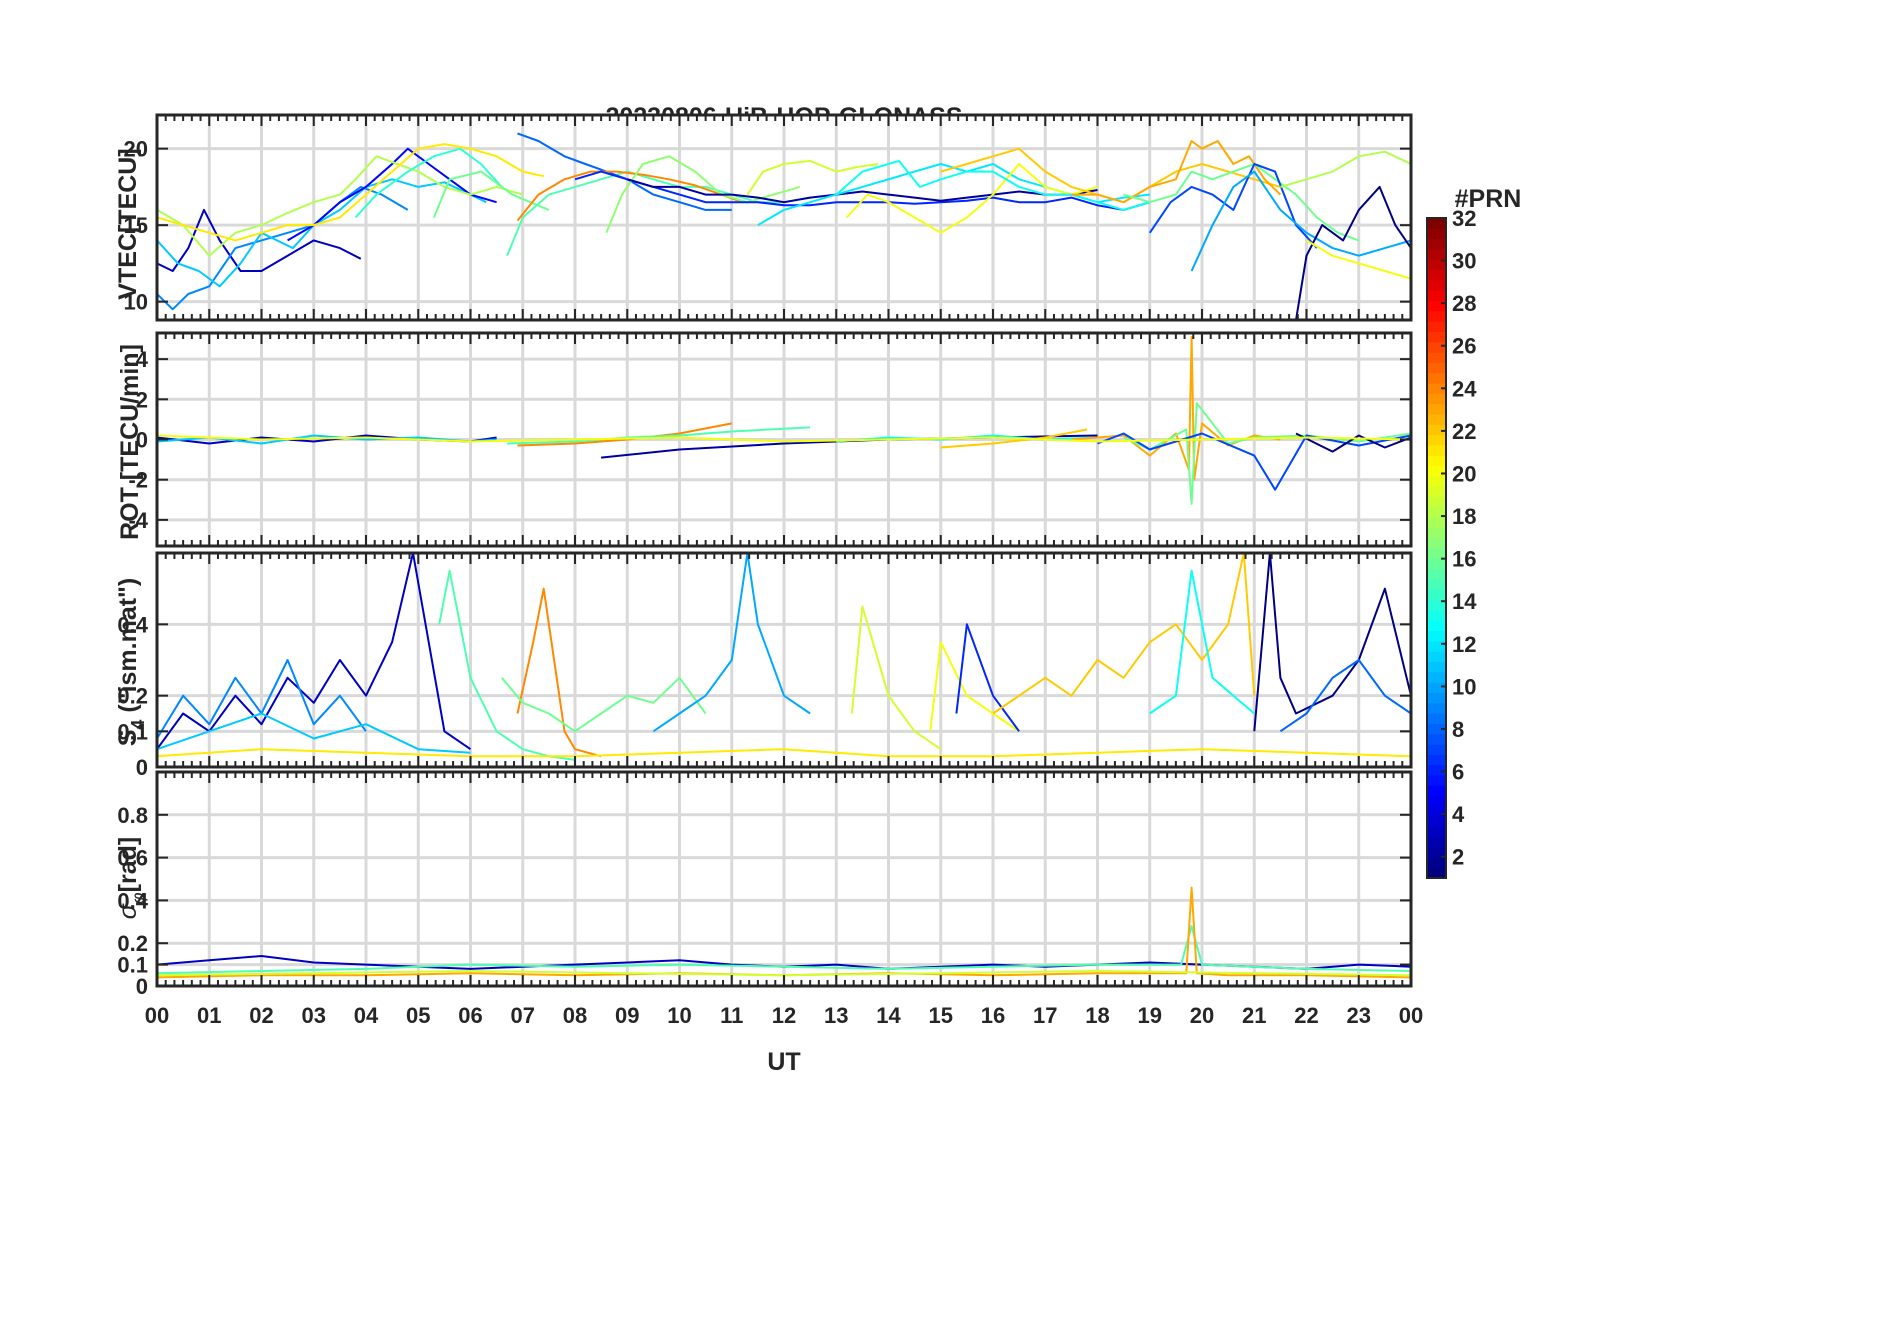 The image size is (1902, 1330). I want to click on prn-19-s4-series, so click(896, 678).